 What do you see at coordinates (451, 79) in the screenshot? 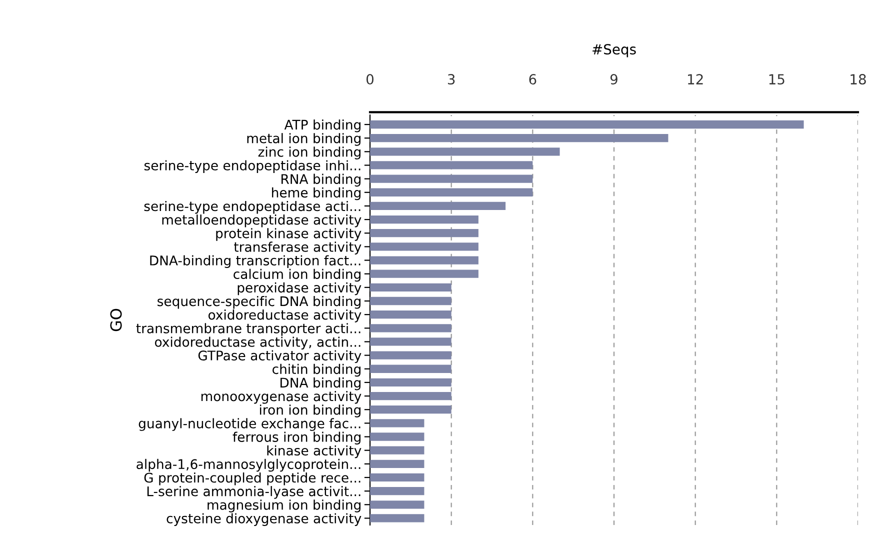
I see `x-tick-label: 3` at bounding box center [451, 79].